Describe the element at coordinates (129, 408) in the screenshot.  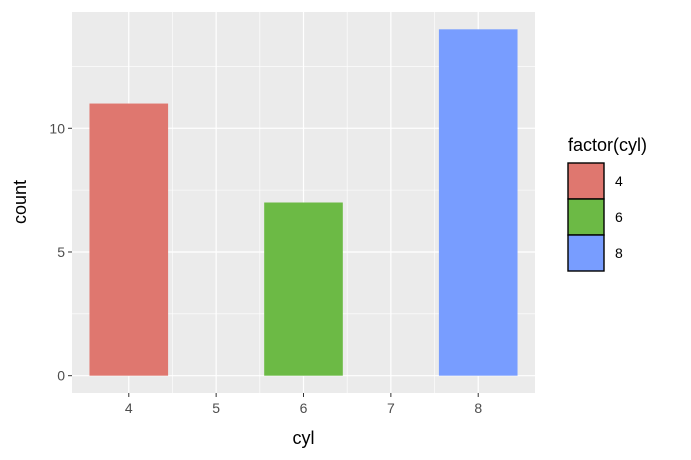
I see `x-tick-label: 4` at that location.